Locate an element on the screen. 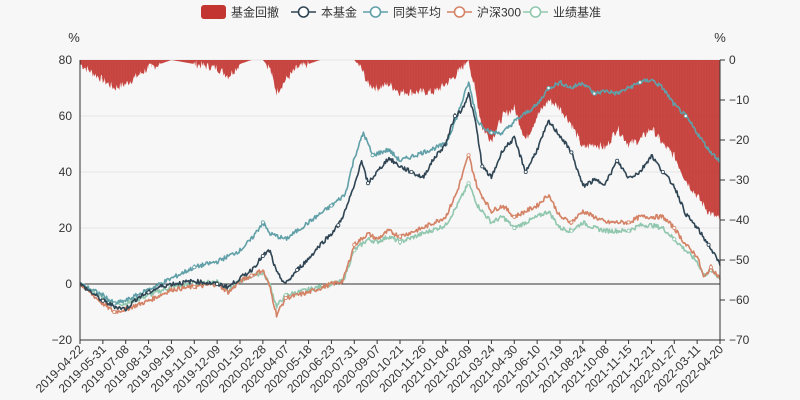 The width and height of the screenshot is (800, 400). left-tick-label: −20 is located at coordinates (62, 340).